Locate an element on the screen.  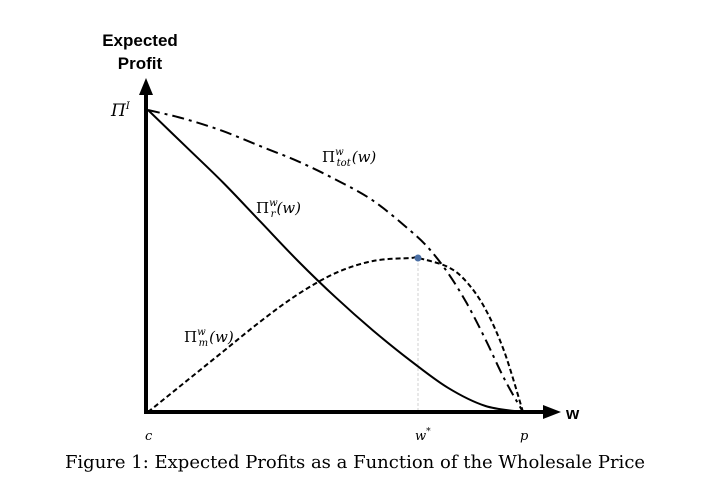
series-retailer-label: Πw r(w) is located at coordinates (278, 209).